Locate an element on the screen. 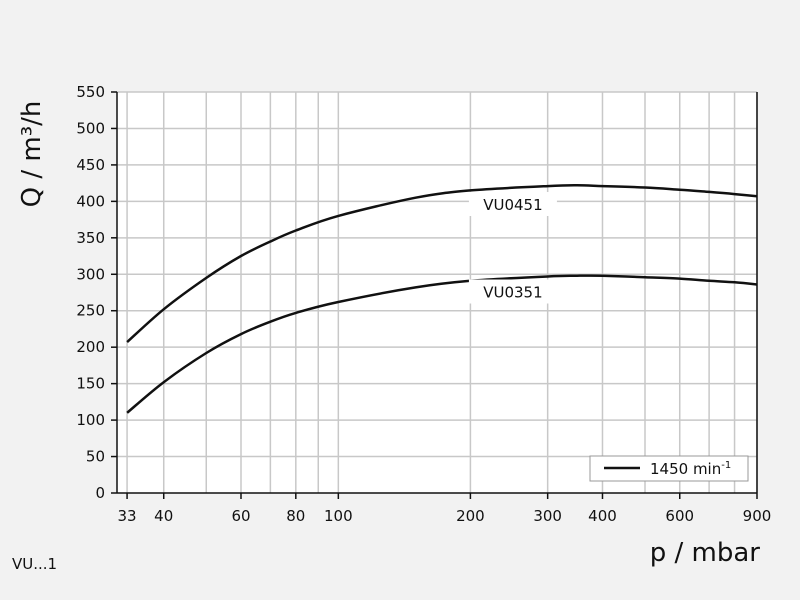  x-tick-label: 40 is located at coordinates (163, 516).